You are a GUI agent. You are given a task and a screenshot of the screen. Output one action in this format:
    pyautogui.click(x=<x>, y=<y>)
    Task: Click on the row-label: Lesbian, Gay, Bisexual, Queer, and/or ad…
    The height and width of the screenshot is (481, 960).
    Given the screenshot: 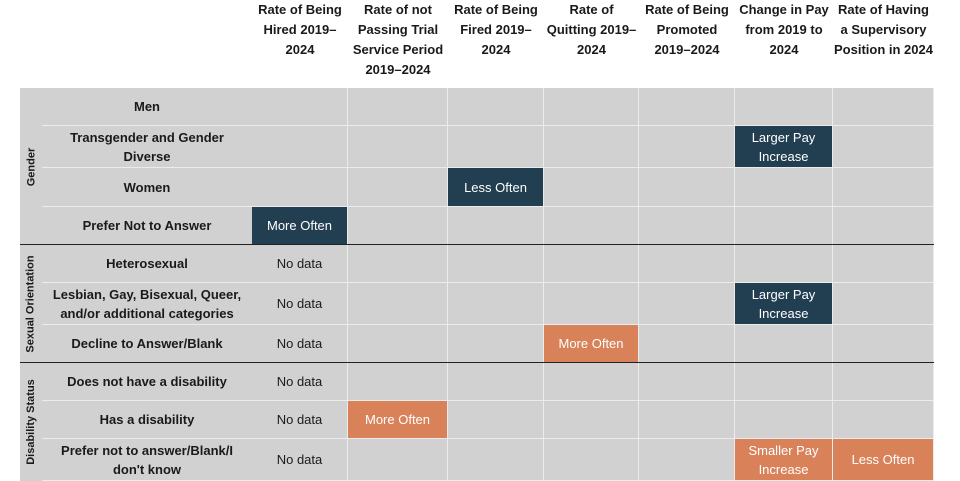 What is the action you would take?
    pyautogui.click(x=147, y=304)
    